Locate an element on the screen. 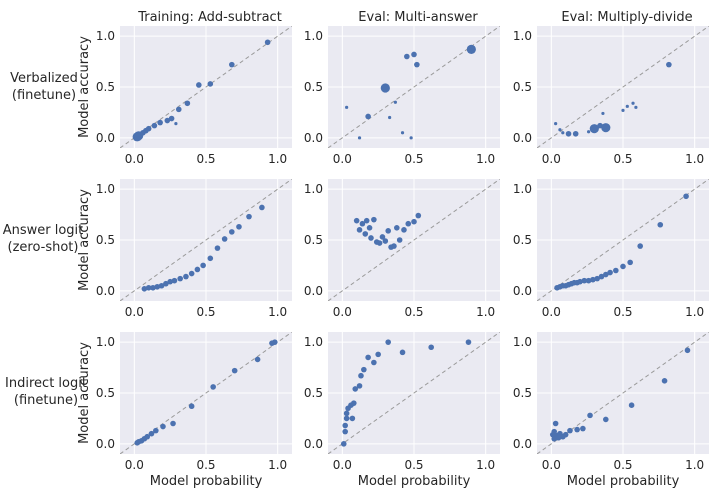  chart-panel-r1c3: 0.0 0.5 1.0 0.0 0.5 1.0 is located at coordinates (611, 96).